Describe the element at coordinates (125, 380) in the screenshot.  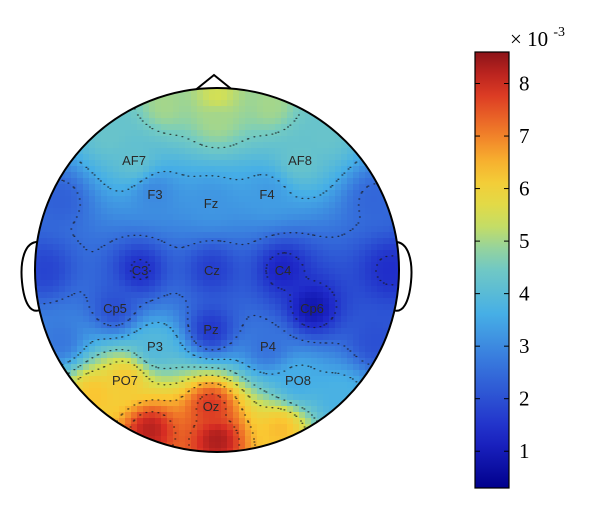
I see `electrode-label-po7: PO7` at that location.